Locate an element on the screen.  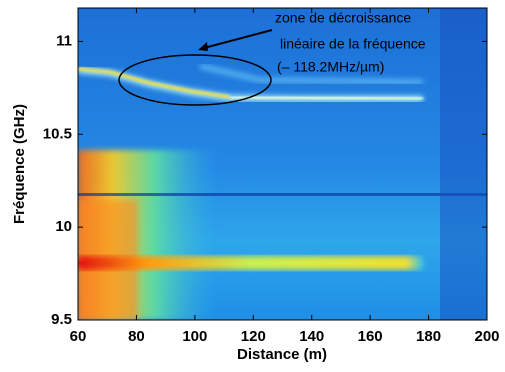
annotation: zone de décroissance is located at coordinates (343, 18).